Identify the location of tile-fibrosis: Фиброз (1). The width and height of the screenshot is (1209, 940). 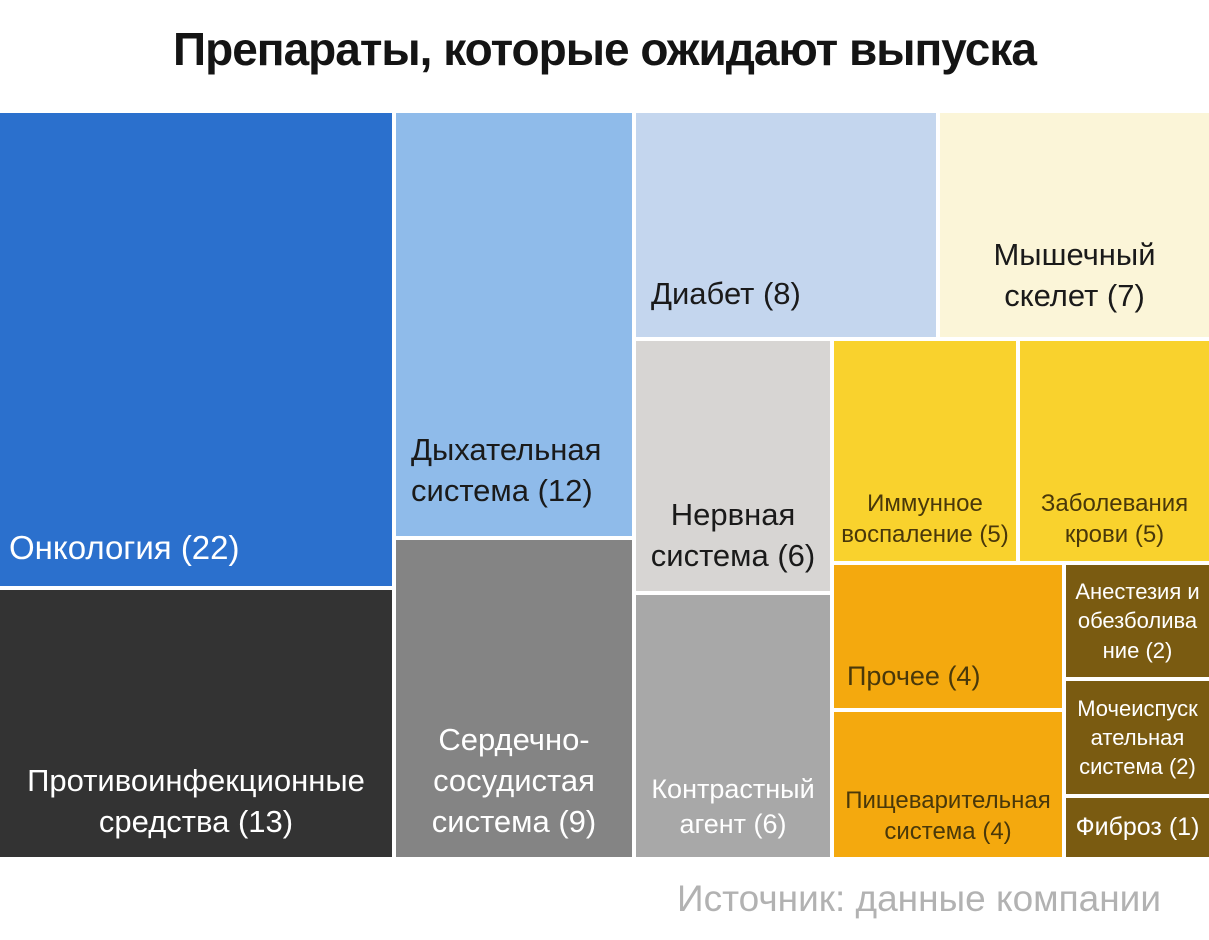
(1137, 827).